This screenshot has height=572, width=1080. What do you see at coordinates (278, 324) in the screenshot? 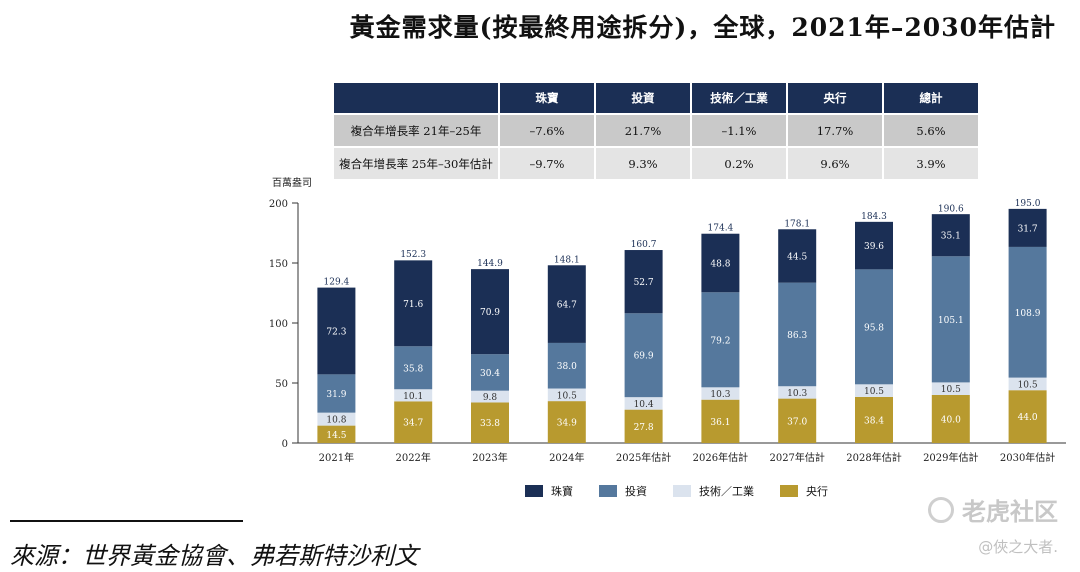
I see `y-tick-label: 100` at bounding box center [278, 324].